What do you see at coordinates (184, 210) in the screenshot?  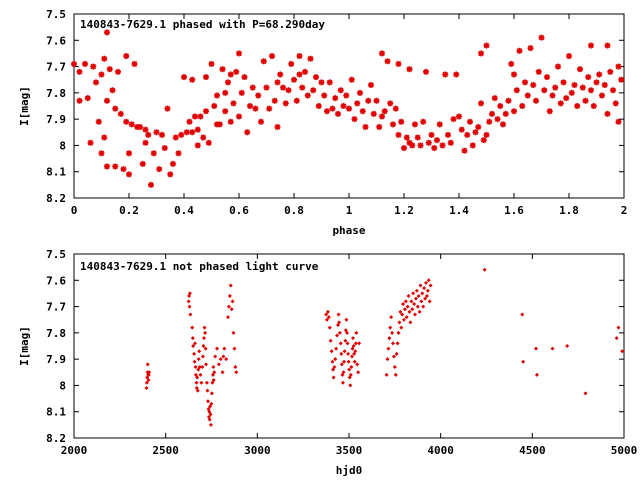 I see `phased-x-tick-label: 0.4` at bounding box center [184, 210].